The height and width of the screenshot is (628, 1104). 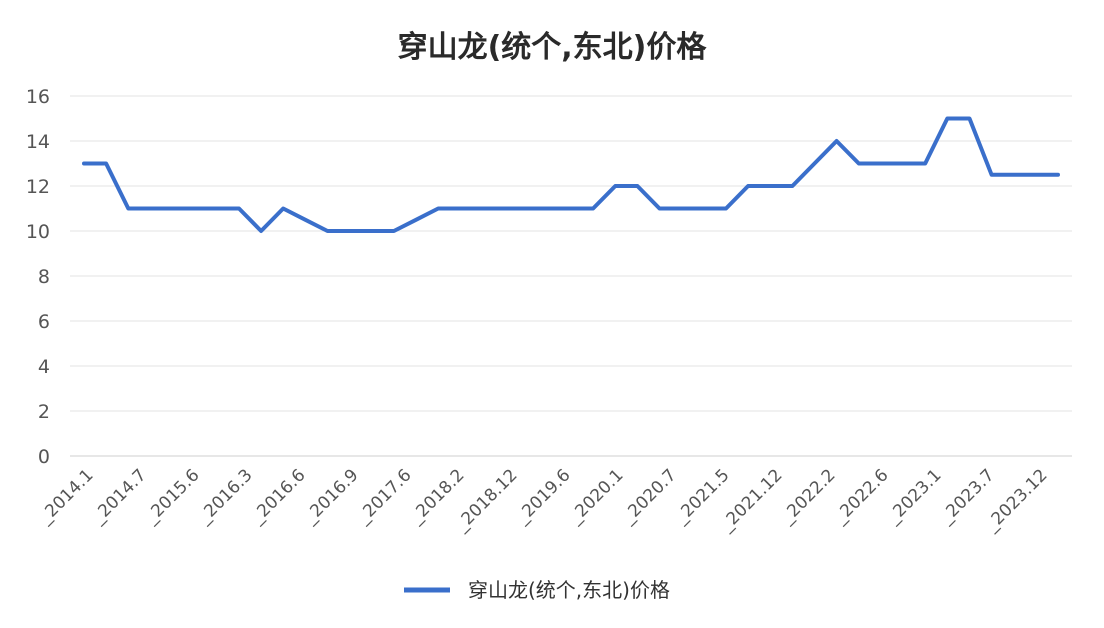 I want to click on y-tick-label: 6, so click(x=44, y=322).